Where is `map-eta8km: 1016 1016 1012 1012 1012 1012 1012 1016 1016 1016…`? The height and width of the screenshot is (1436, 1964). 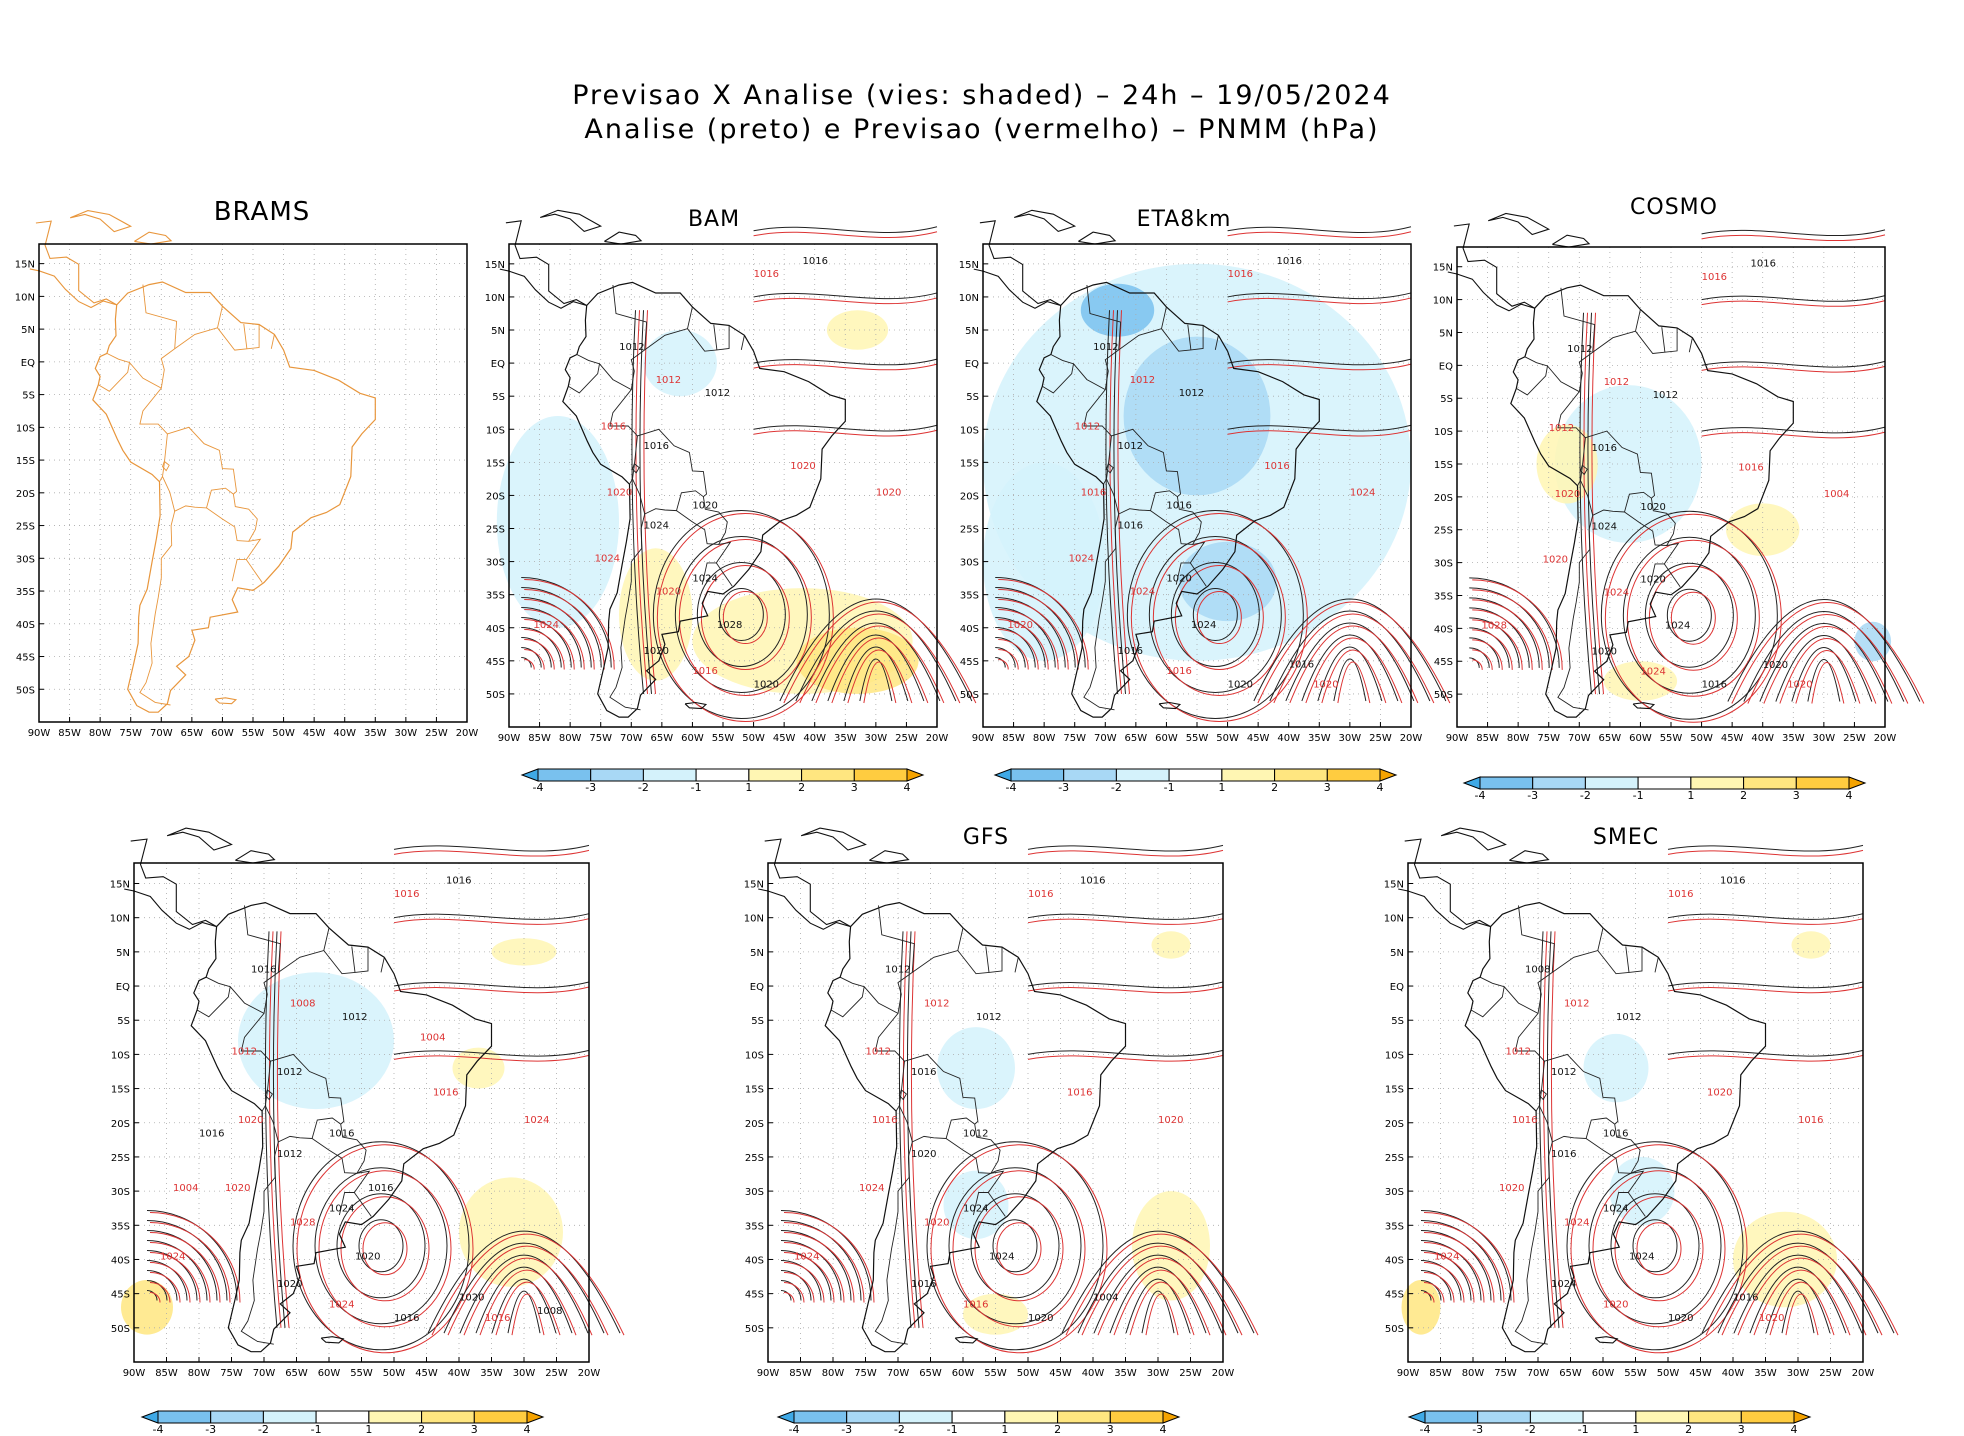
map-eta8km: 1016 1016 1012 1012 1012 1012 1012 1016 1016 1016… is located at coordinates (1205, 476).